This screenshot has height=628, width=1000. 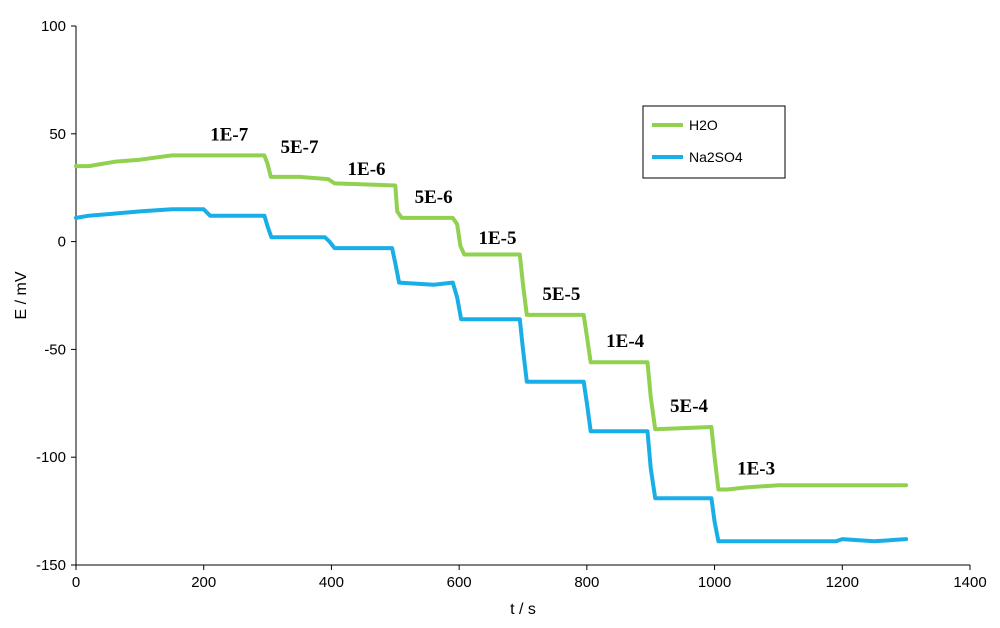 I want to click on legend-box, so click(x=714, y=142).